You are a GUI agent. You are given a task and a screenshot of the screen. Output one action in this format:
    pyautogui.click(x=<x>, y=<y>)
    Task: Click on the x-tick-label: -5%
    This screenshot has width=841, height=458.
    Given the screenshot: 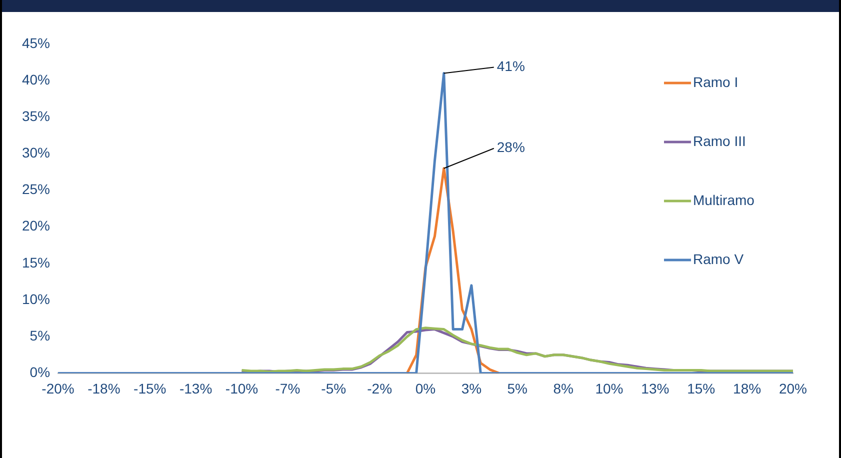 What is the action you would take?
    pyautogui.click(x=333, y=388)
    